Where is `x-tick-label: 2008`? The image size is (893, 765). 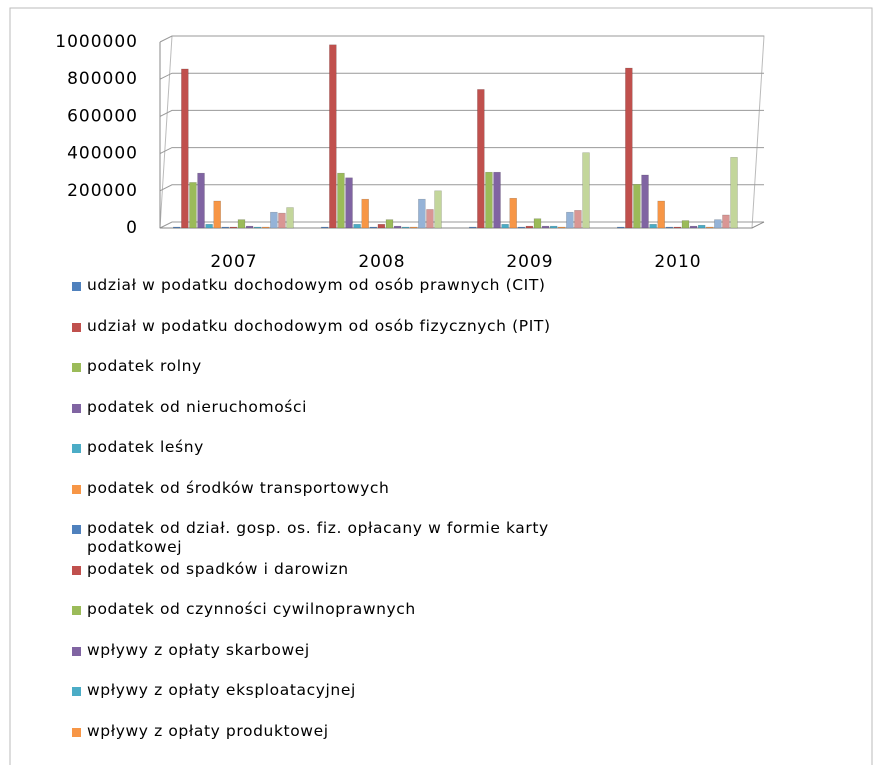 x-tick-label: 2008 is located at coordinates (381, 262).